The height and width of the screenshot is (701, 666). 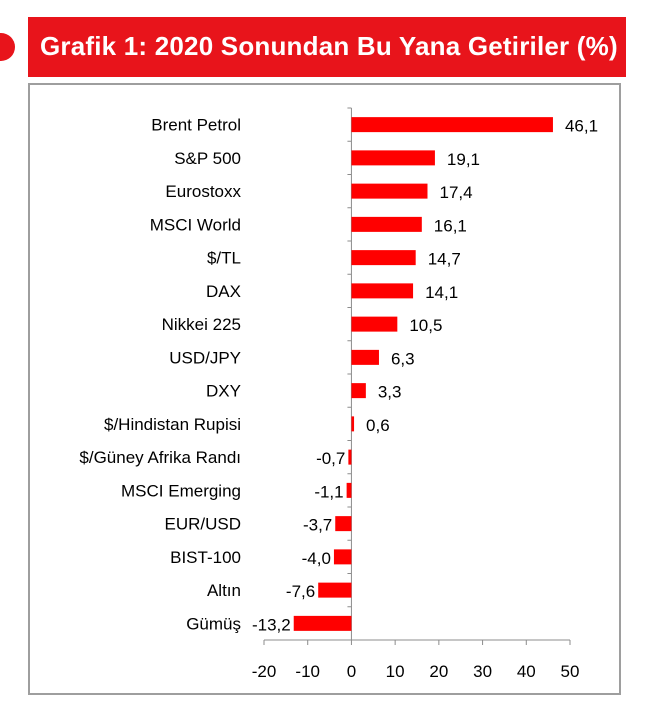 I want to click on category-label: $/Güney Afrika Randı, so click(x=160, y=457).